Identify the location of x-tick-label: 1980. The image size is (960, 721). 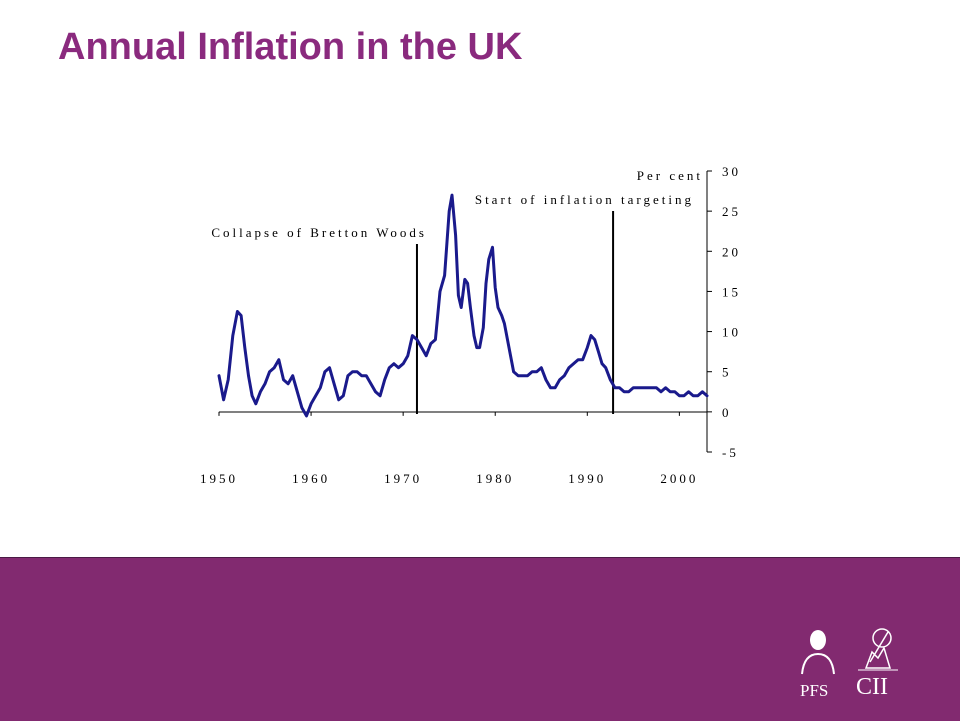
(495, 478).